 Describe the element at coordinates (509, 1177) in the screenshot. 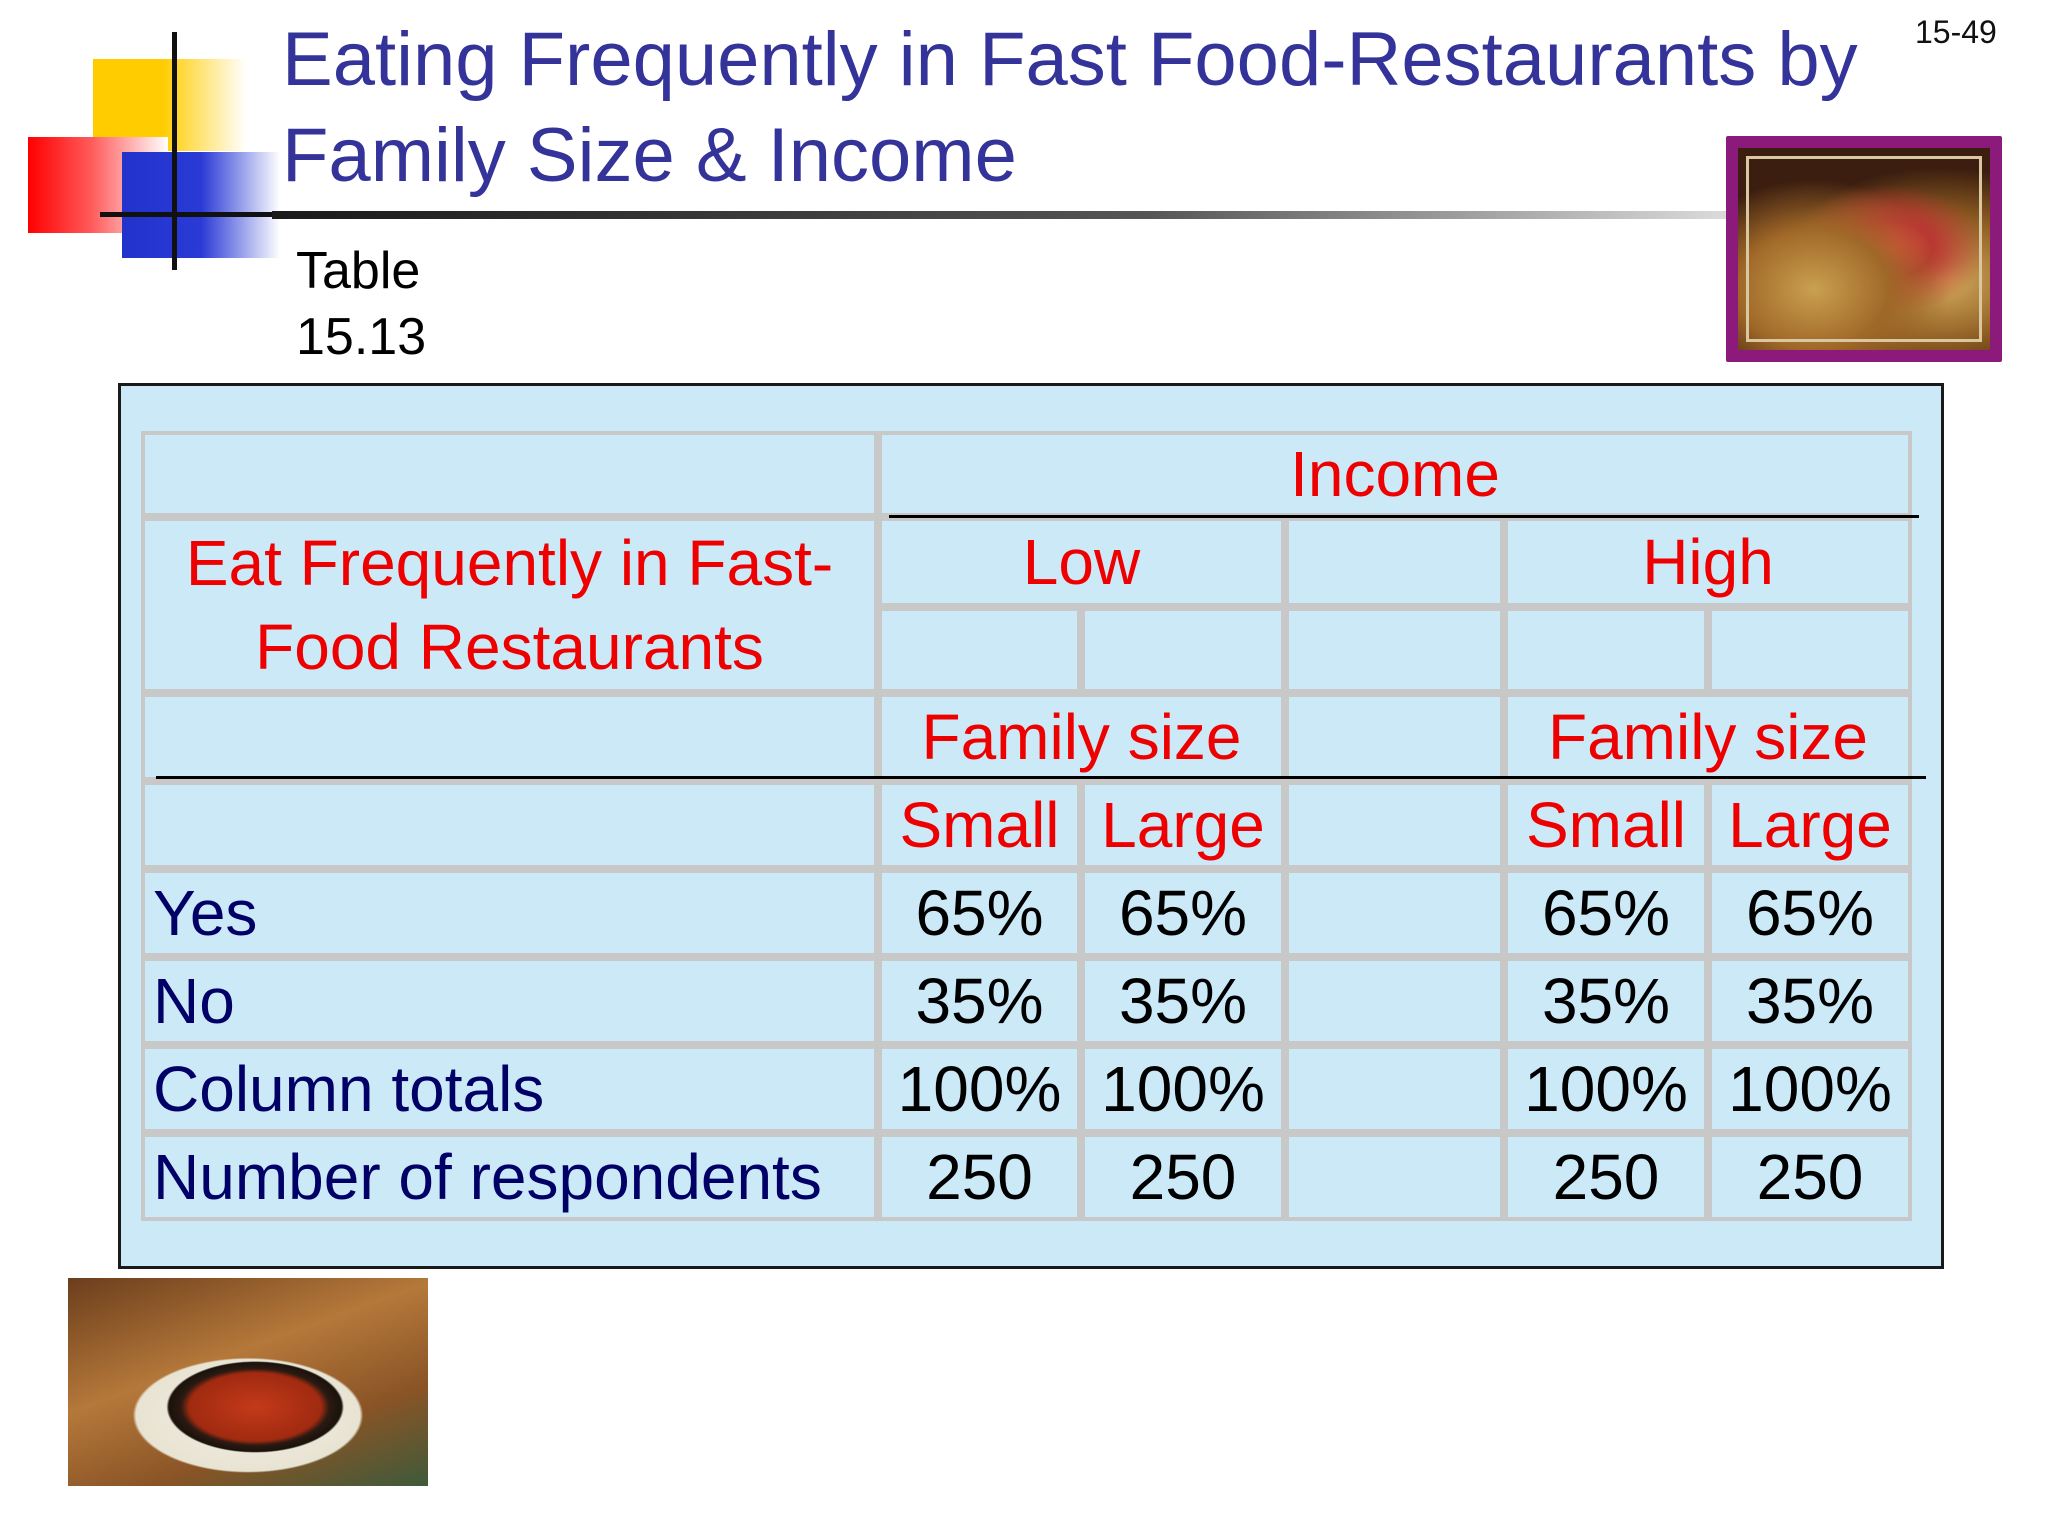

I see `row-label: Number of respondents` at that location.